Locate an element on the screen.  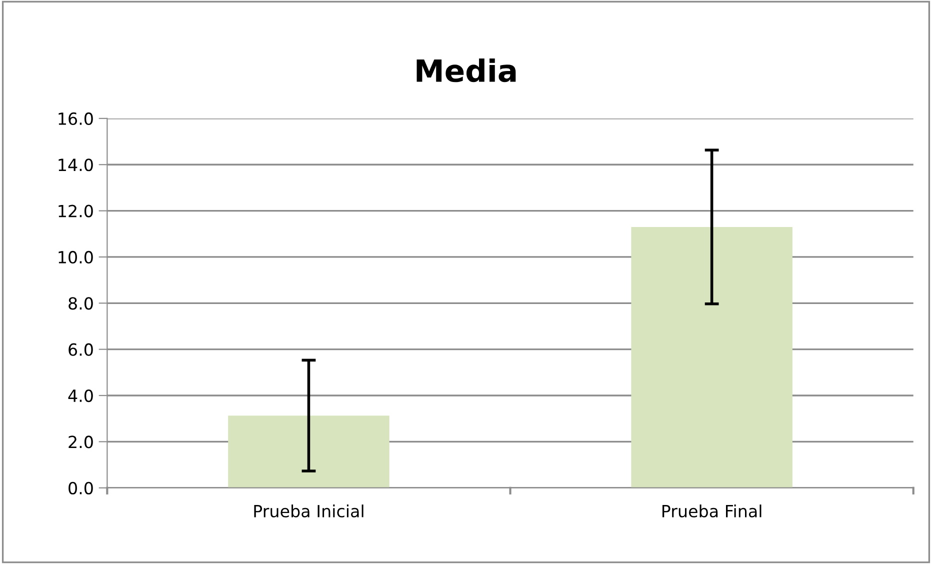
chart-title: Media is located at coordinates (466, 70).